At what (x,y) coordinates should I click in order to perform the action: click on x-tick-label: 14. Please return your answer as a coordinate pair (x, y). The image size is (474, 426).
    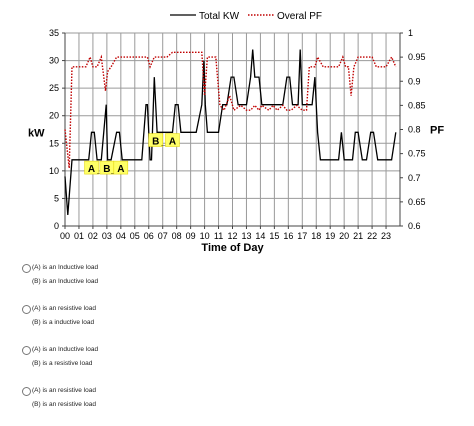
    Looking at the image, I should click on (260, 236).